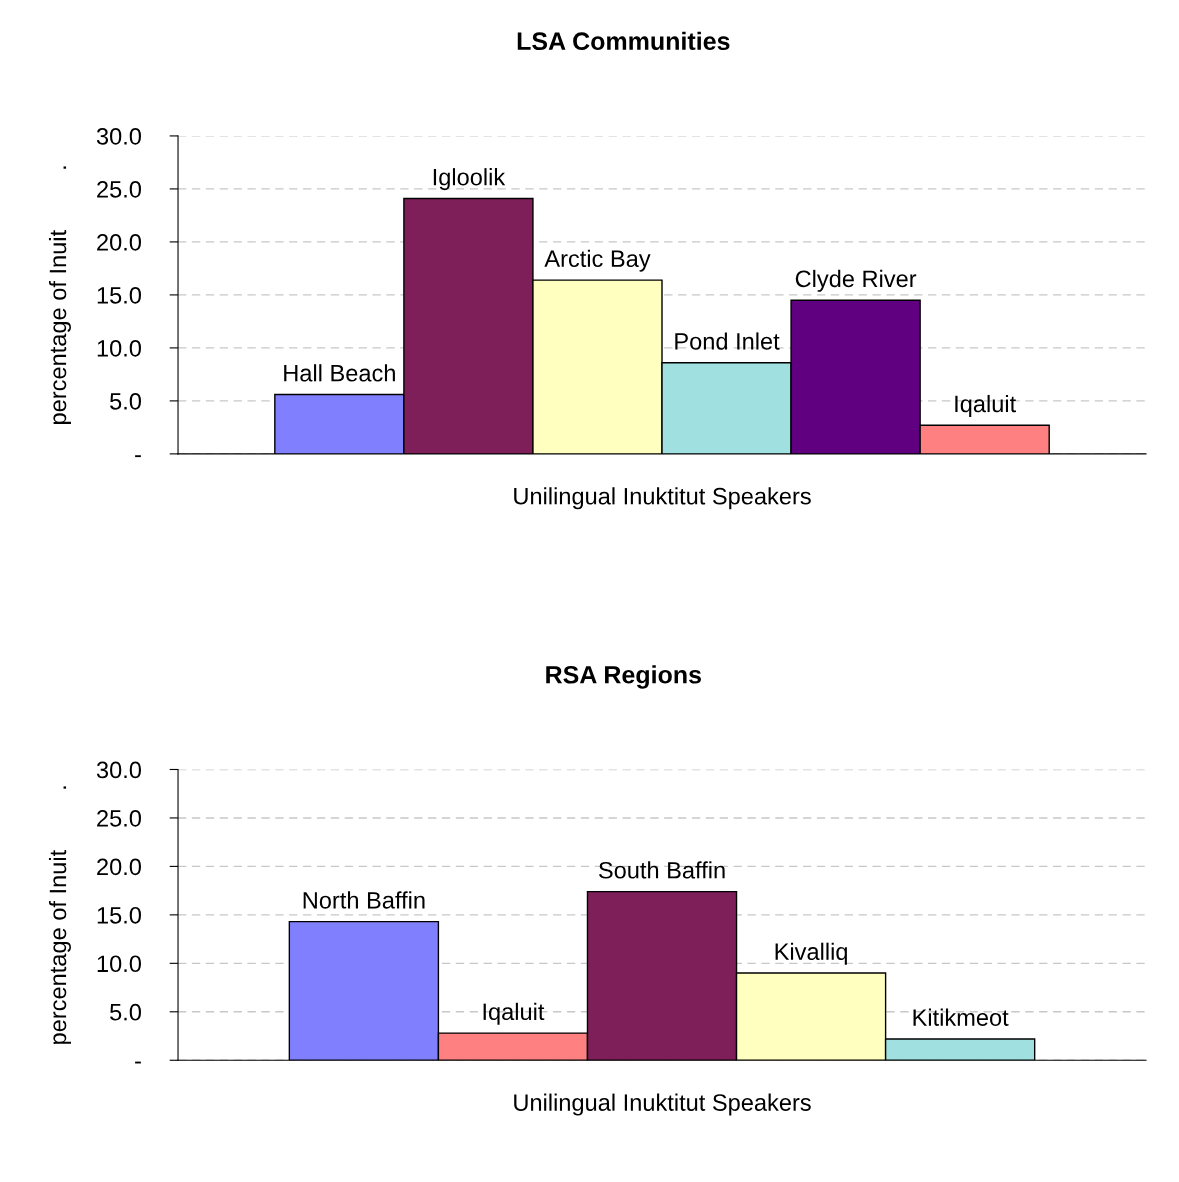 Image resolution: width=1179 pixels, height=1182 pixels. I want to click on chart-title: LSA Communities, so click(623, 41).